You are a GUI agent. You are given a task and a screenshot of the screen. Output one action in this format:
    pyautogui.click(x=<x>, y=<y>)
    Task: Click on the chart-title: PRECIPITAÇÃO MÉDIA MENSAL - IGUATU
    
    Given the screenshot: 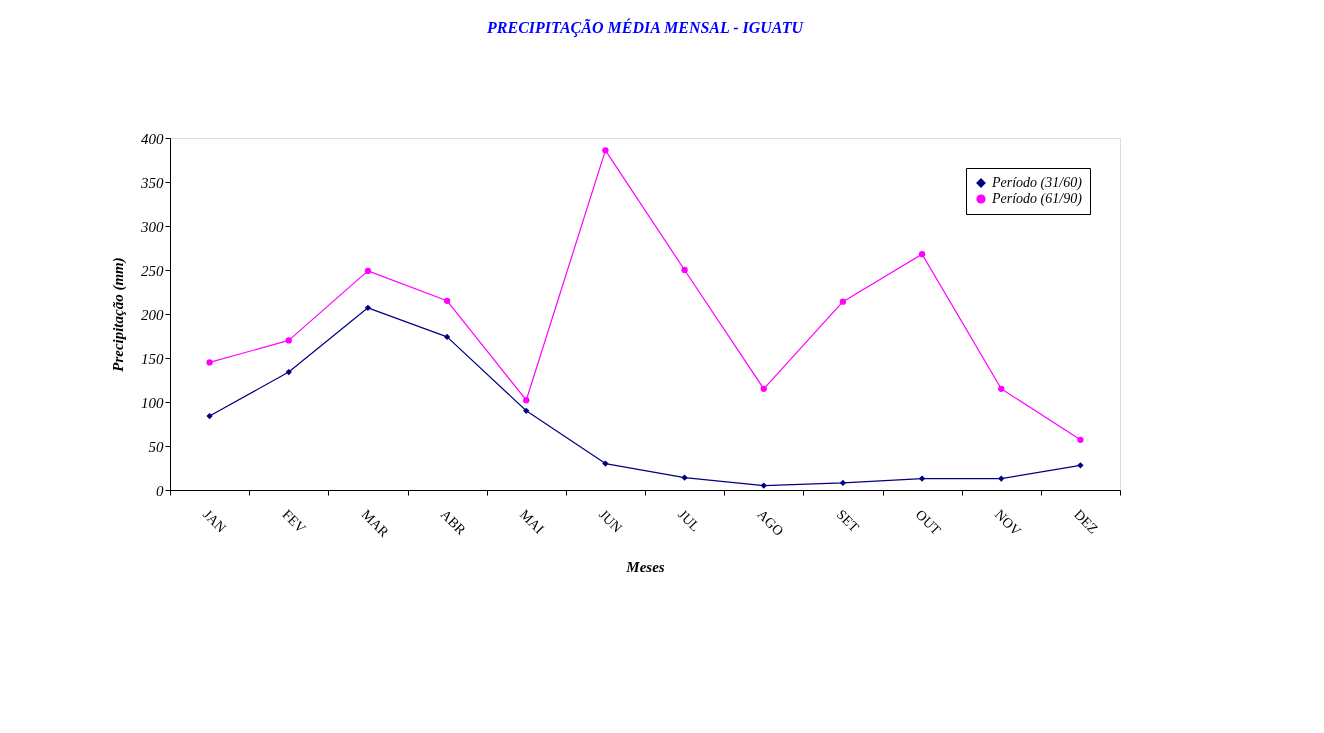 What is the action you would take?
    pyautogui.click(x=645, y=27)
    